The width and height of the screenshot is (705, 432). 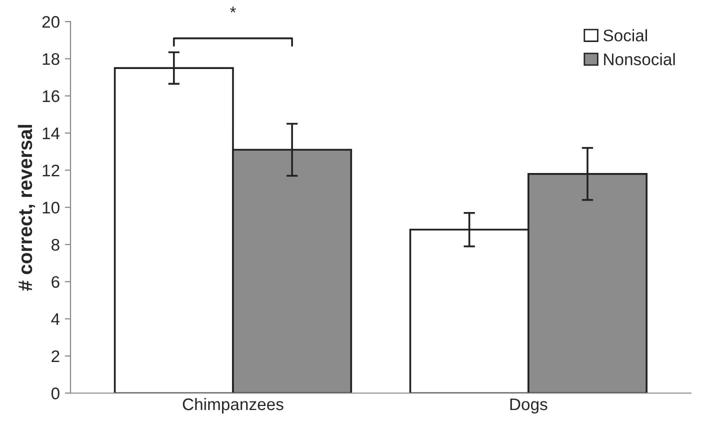 What do you see at coordinates (51, 208) in the screenshot?
I see `y-tick-label: 10` at bounding box center [51, 208].